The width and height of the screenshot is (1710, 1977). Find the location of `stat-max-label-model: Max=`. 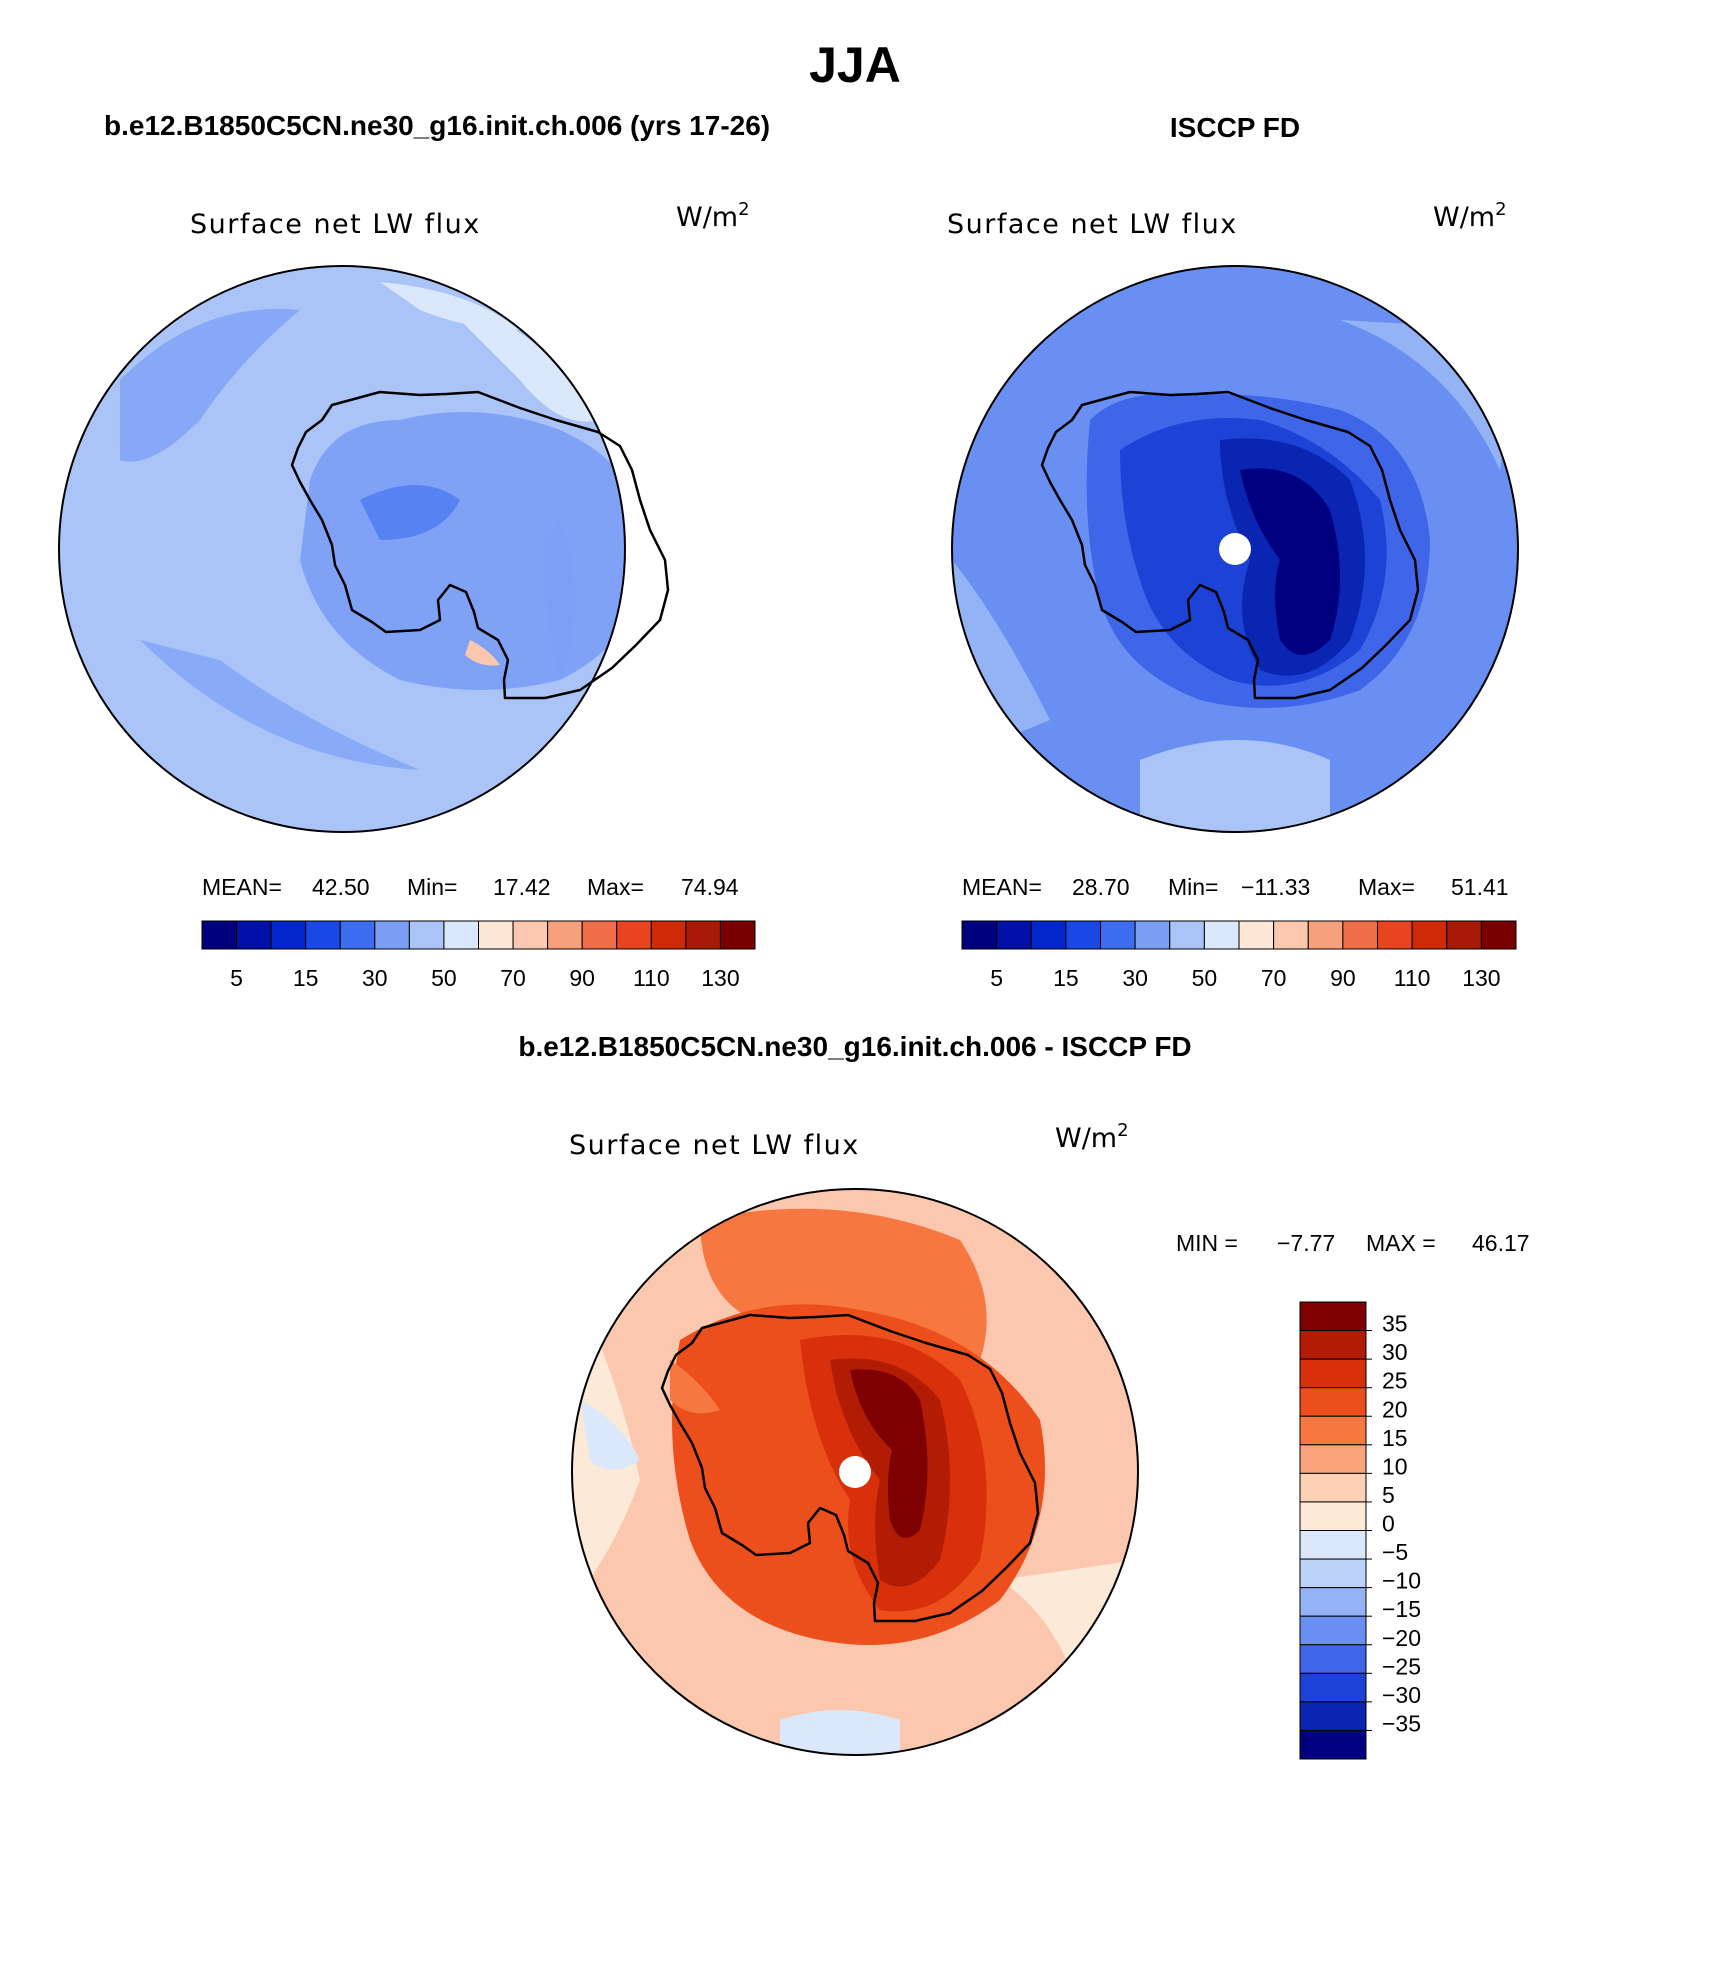

stat-max-label-model: Max= is located at coordinates (615, 887).